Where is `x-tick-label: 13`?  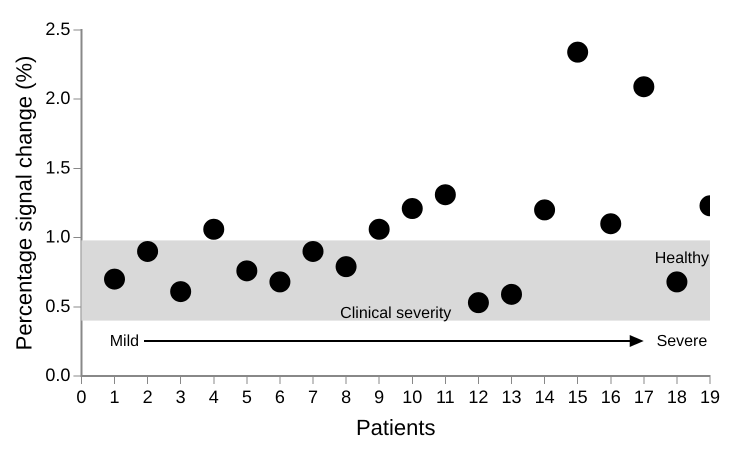
x-tick-label: 13 is located at coordinates (511, 396).